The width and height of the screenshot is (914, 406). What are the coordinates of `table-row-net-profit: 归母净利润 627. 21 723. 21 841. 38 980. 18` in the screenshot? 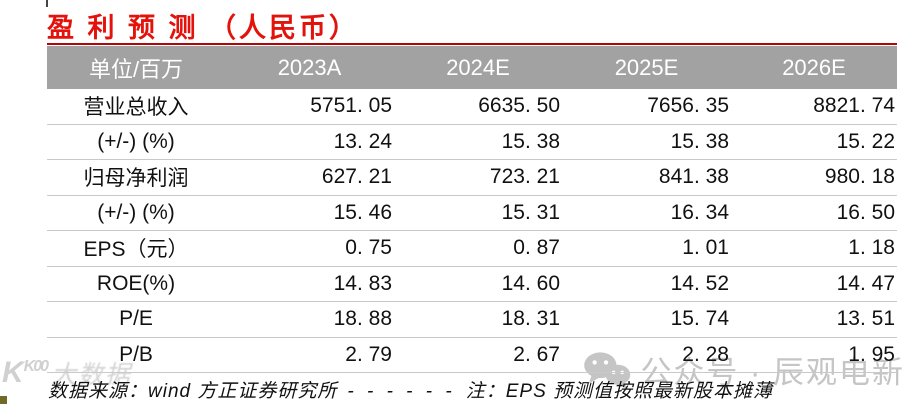 It's located at (472, 178).